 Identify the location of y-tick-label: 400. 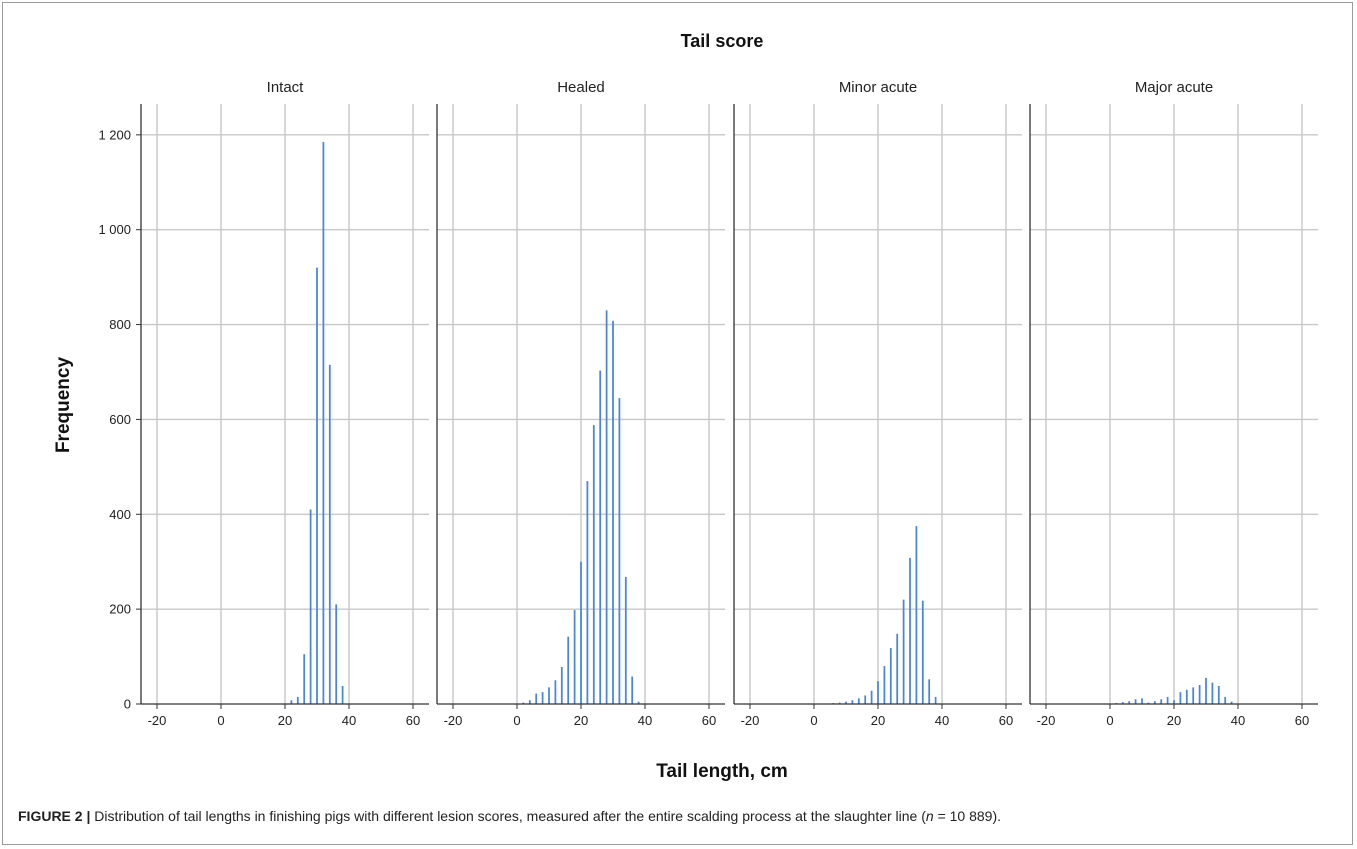
(120, 514).